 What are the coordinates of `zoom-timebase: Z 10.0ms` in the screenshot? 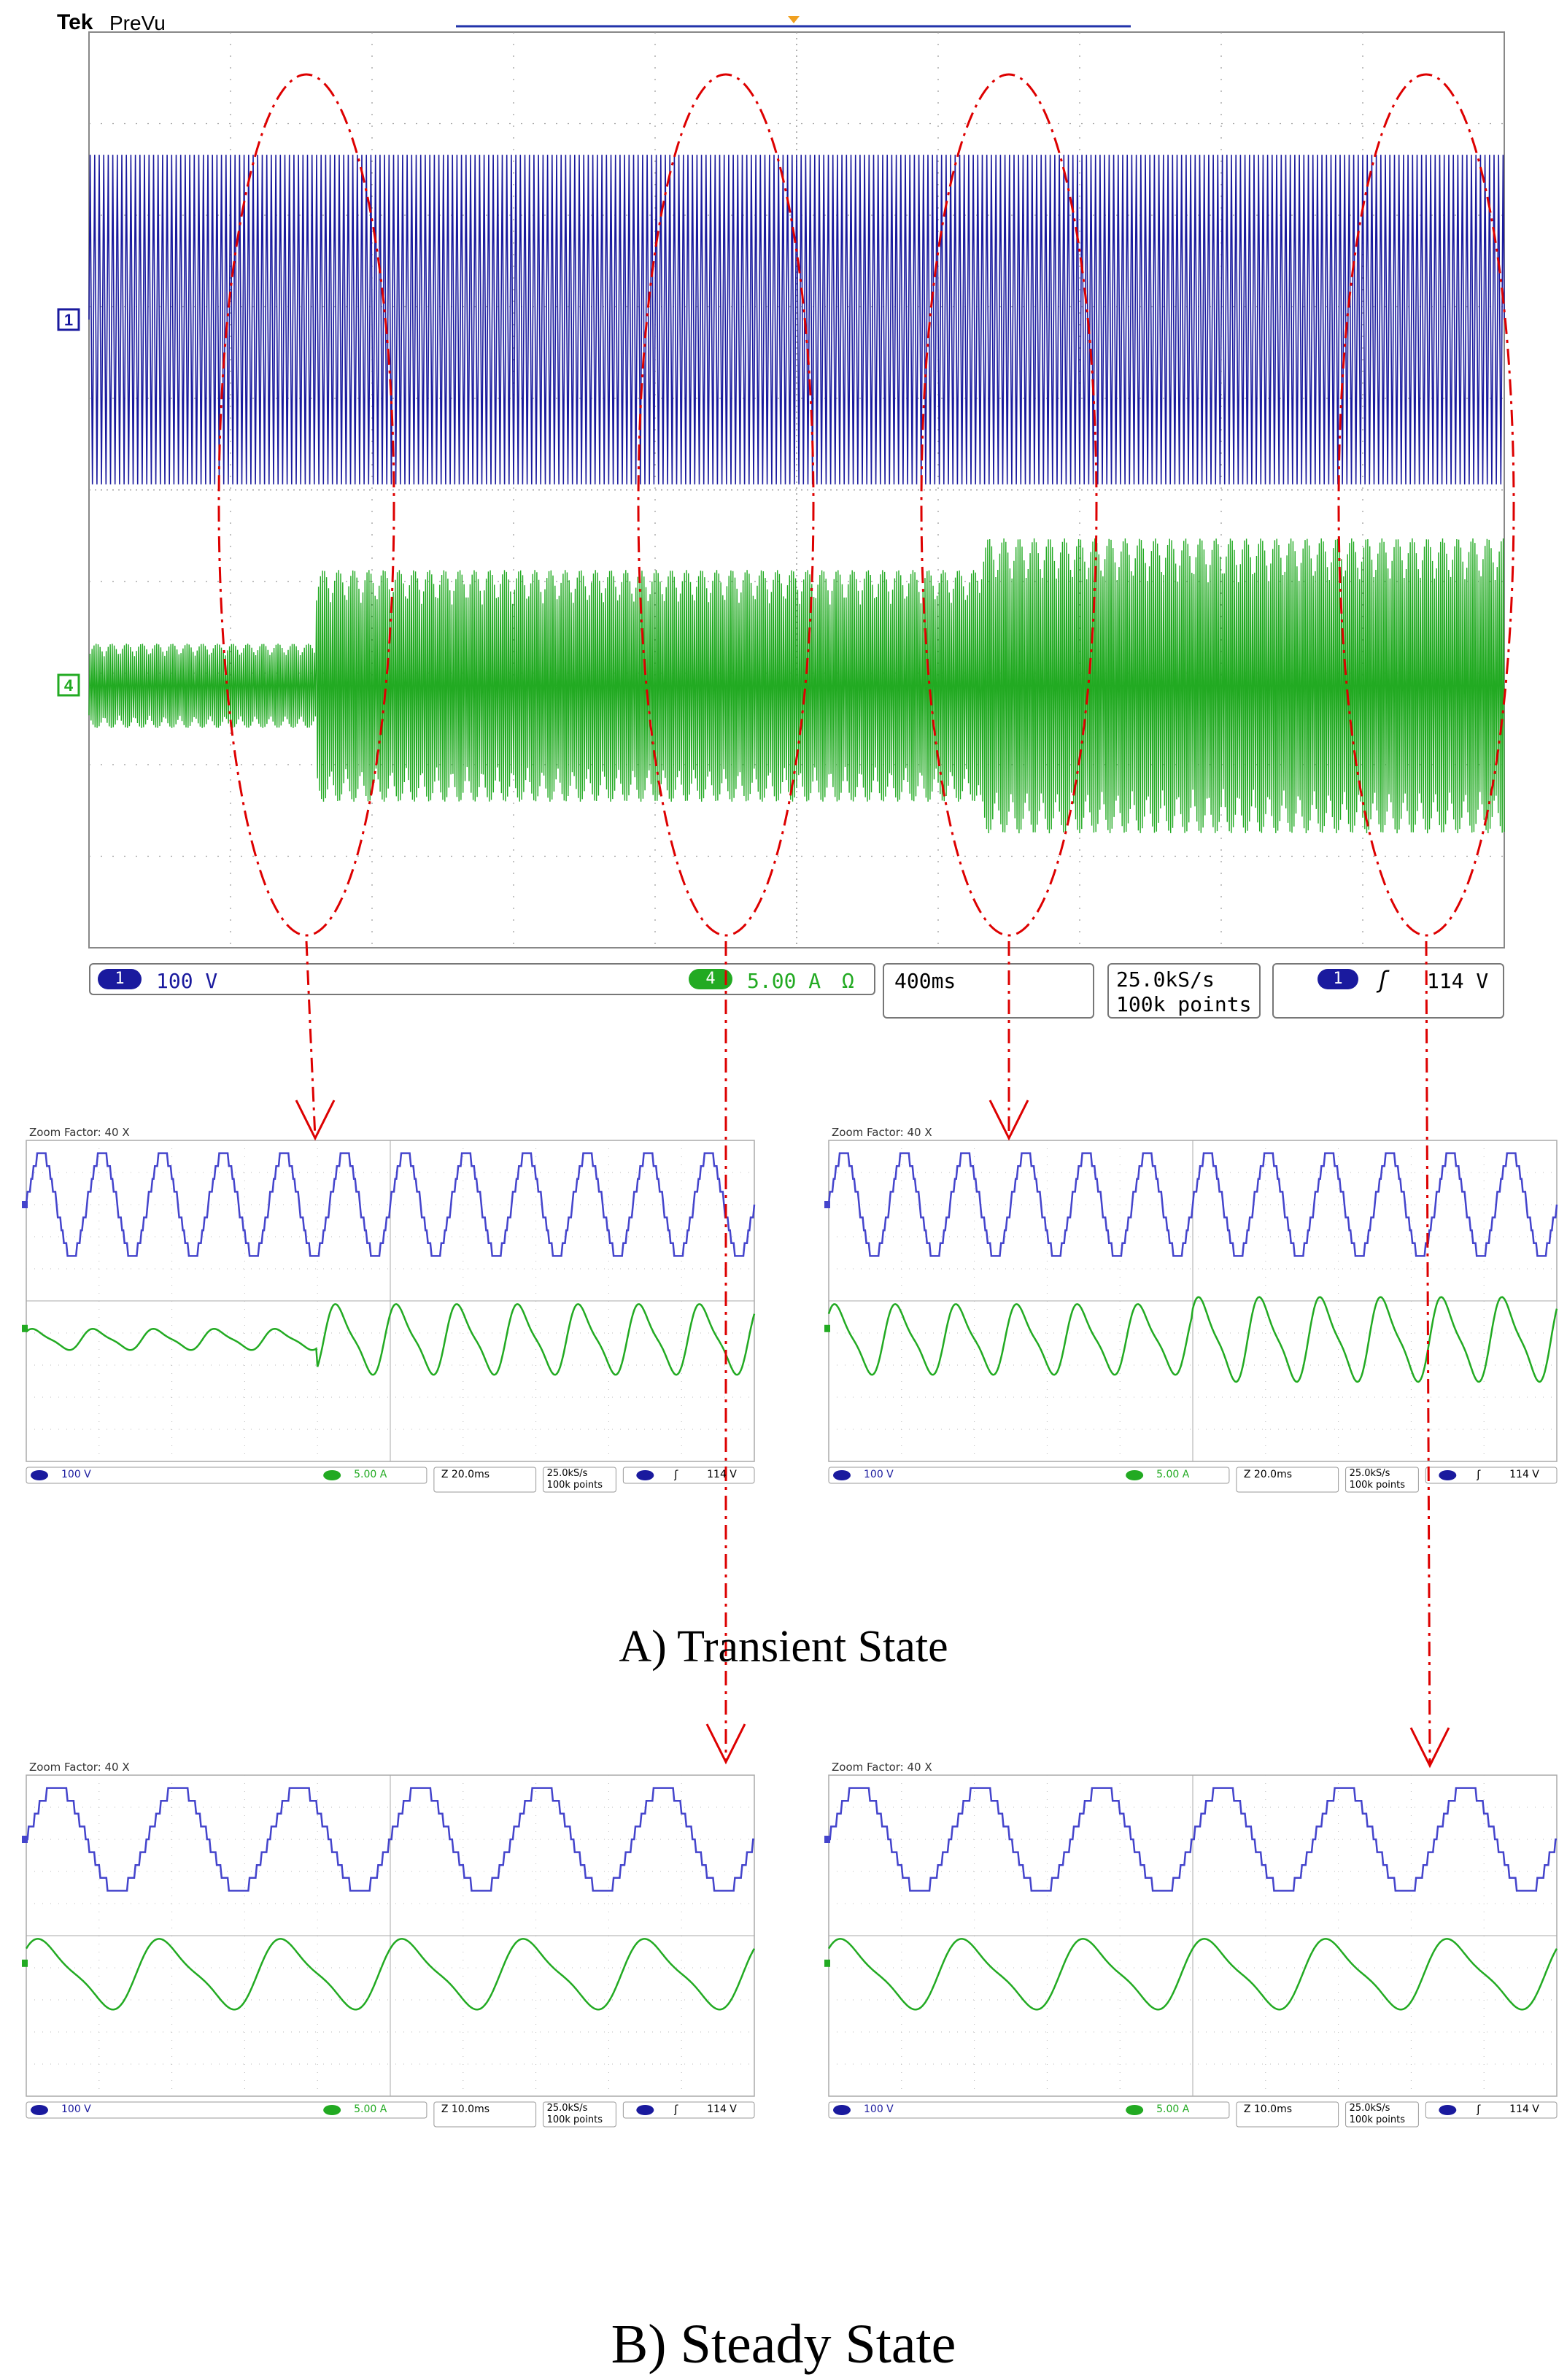 It's located at (1268, 2109).